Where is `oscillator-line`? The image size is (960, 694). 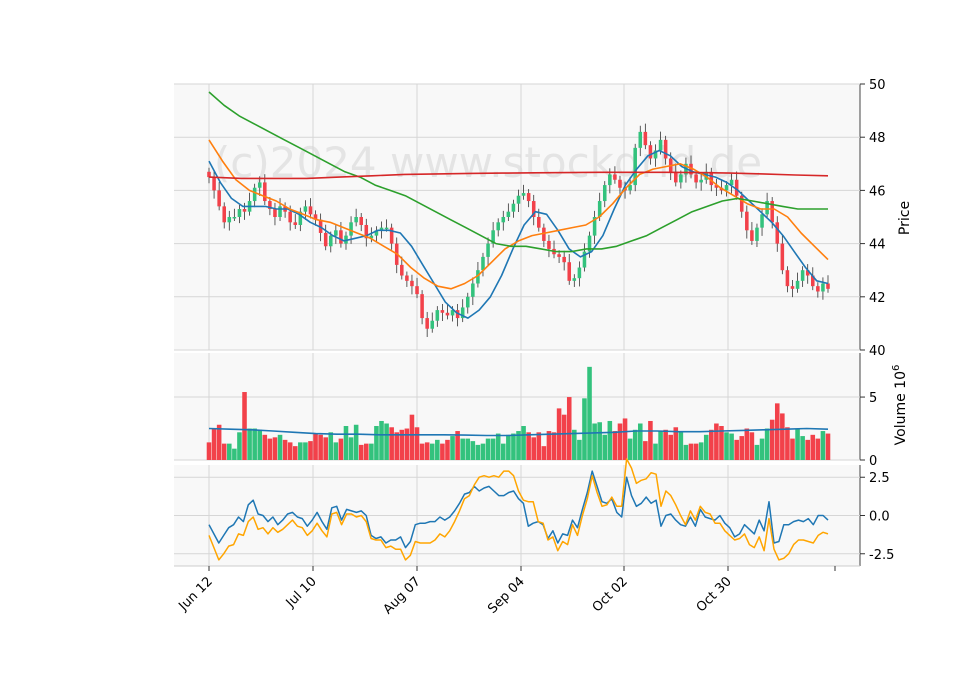 oscillator-line is located at coordinates (518, 509).